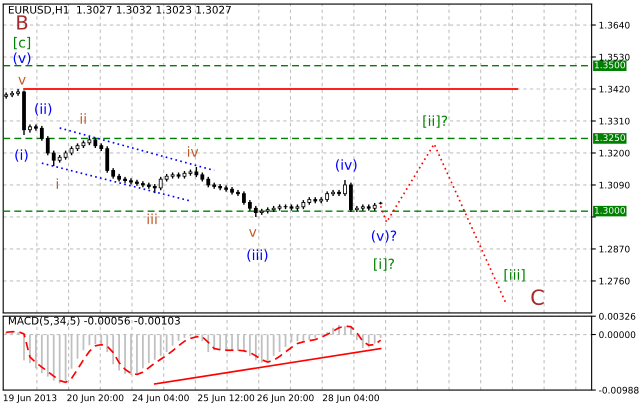  I want to click on annotation: (iv), so click(346, 165).